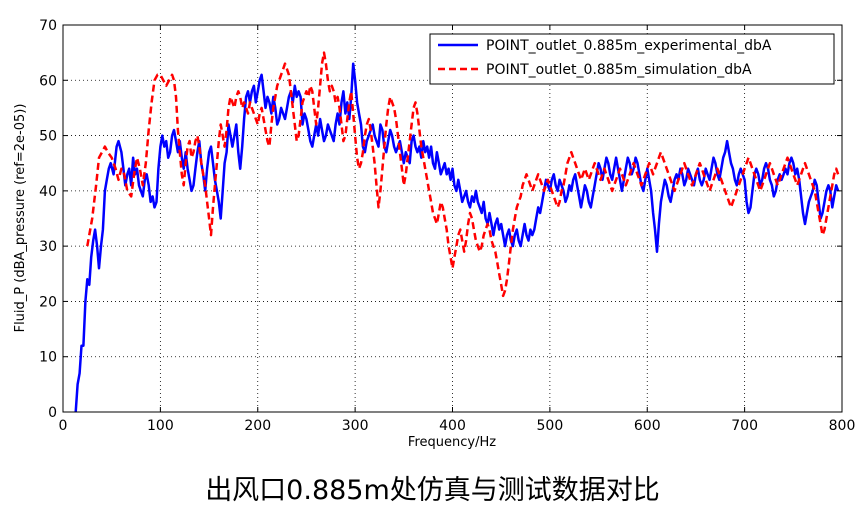  Describe the element at coordinates (48, 26) in the screenshot. I see `y-tick-label: 70` at that location.